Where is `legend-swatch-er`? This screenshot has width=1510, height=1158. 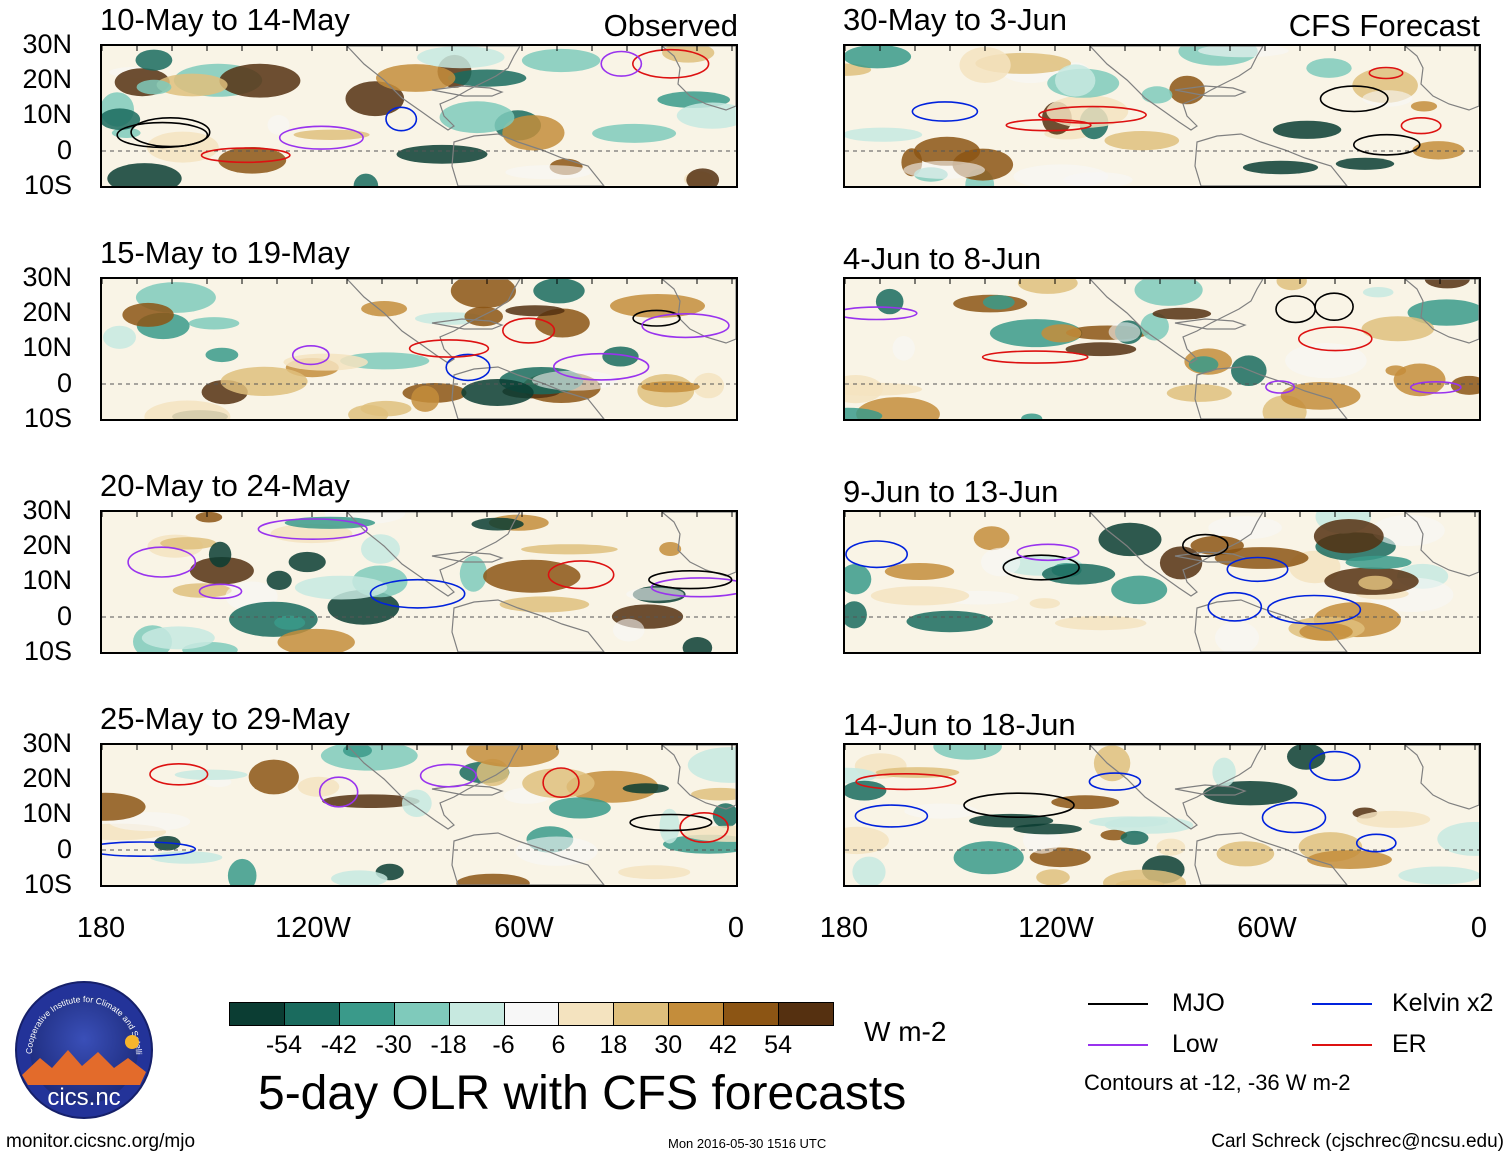
legend-swatch-er is located at coordinates (1342, 1045).